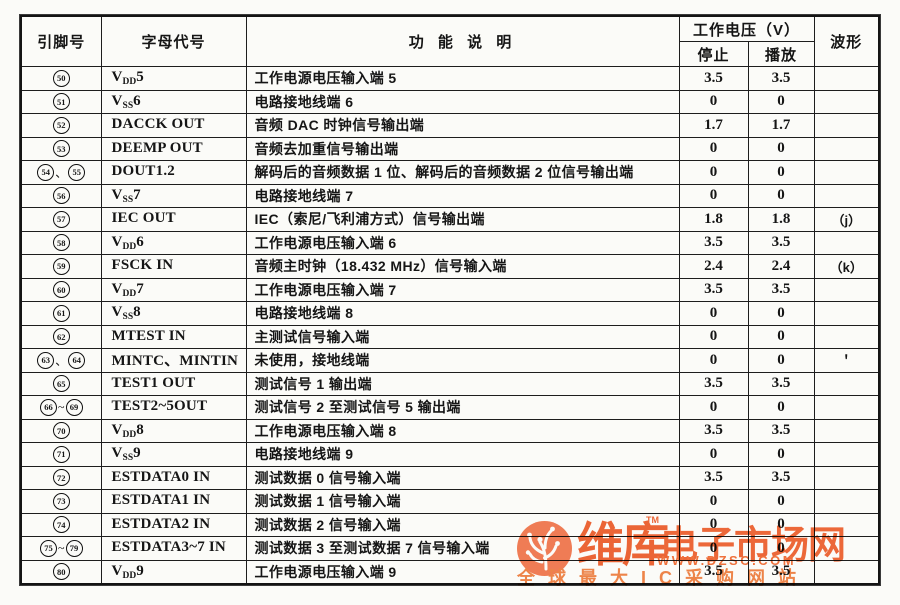  Describe the element at coordinates (462, 242) in the screenshot. I see `pin-description-cell: 工作电源电压输入端 6` at that location.